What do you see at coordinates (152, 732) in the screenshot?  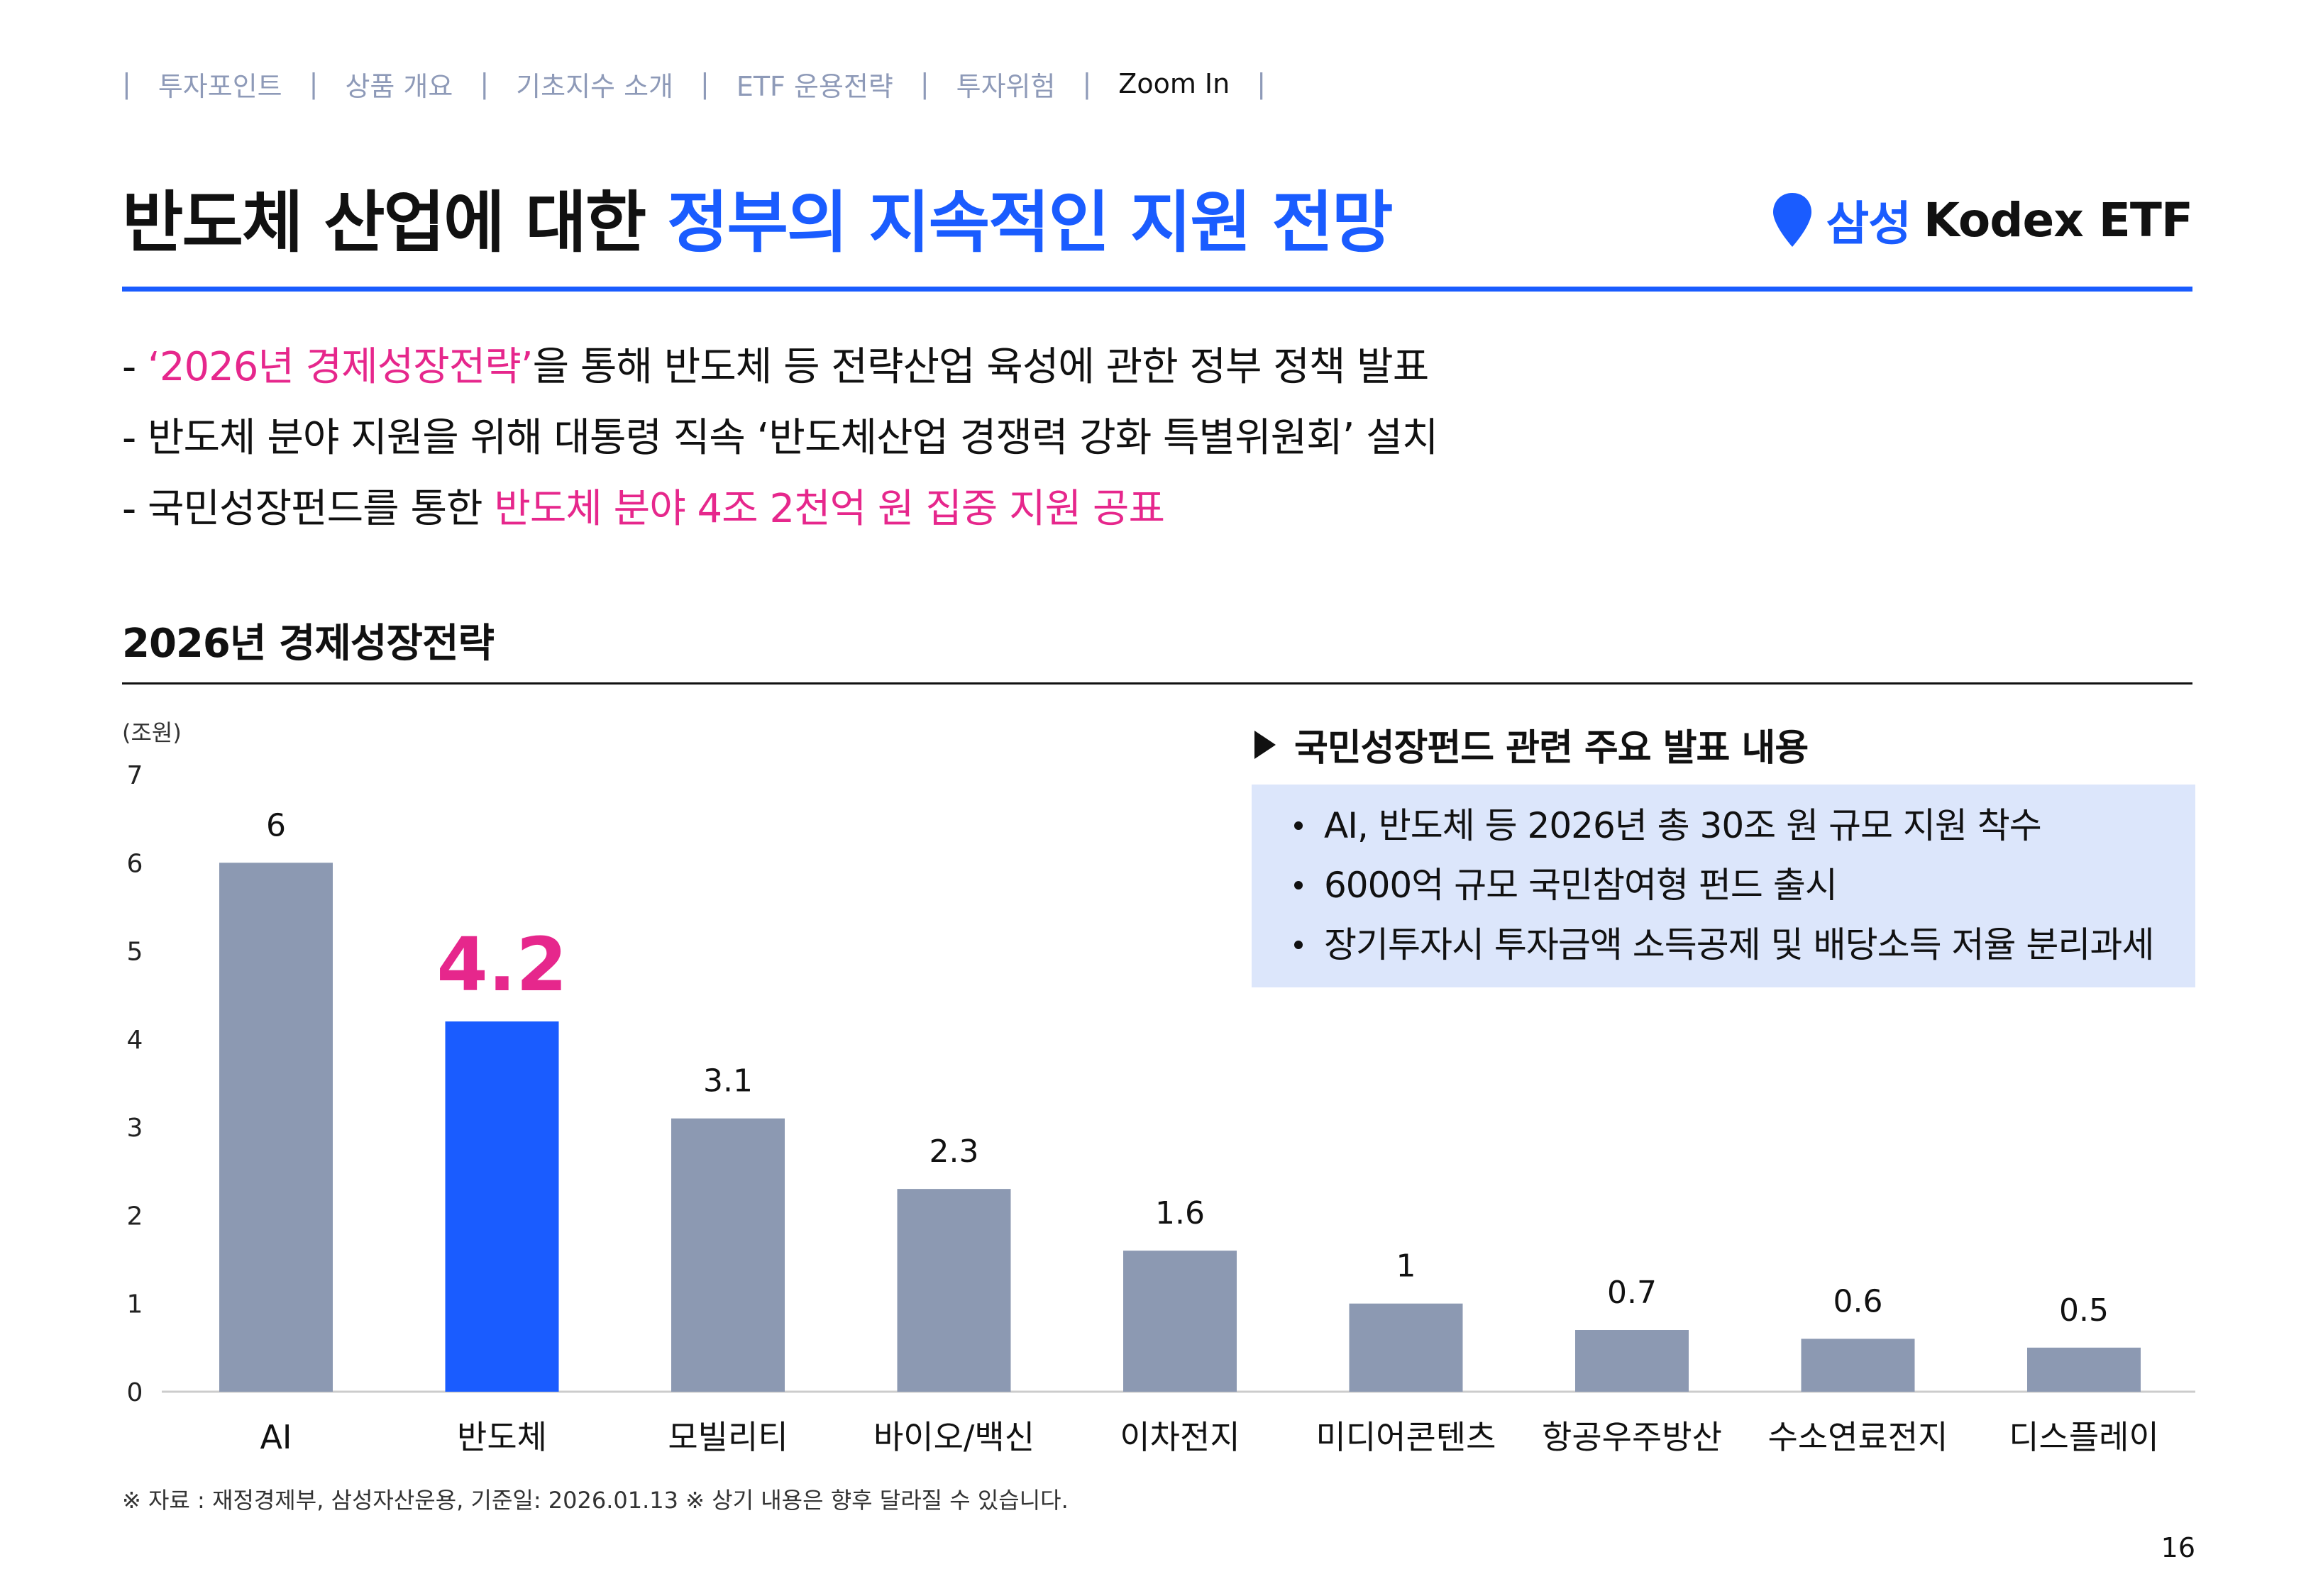 I see `y-axis-unit: (조원)` at bounding box center [152, 732].